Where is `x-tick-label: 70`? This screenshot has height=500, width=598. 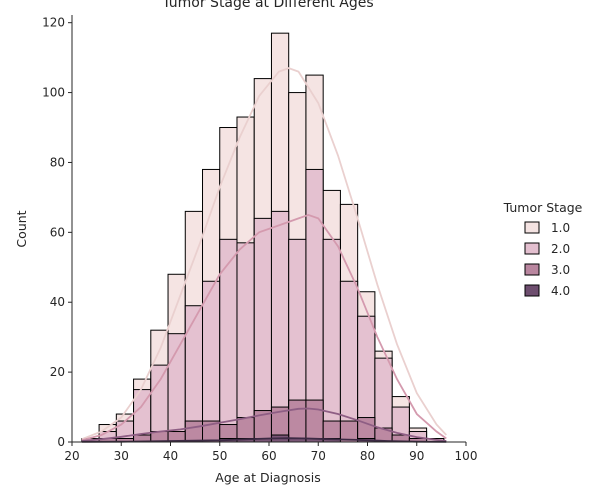
x-tick-label: 70 is located at coordinates (318, 456).